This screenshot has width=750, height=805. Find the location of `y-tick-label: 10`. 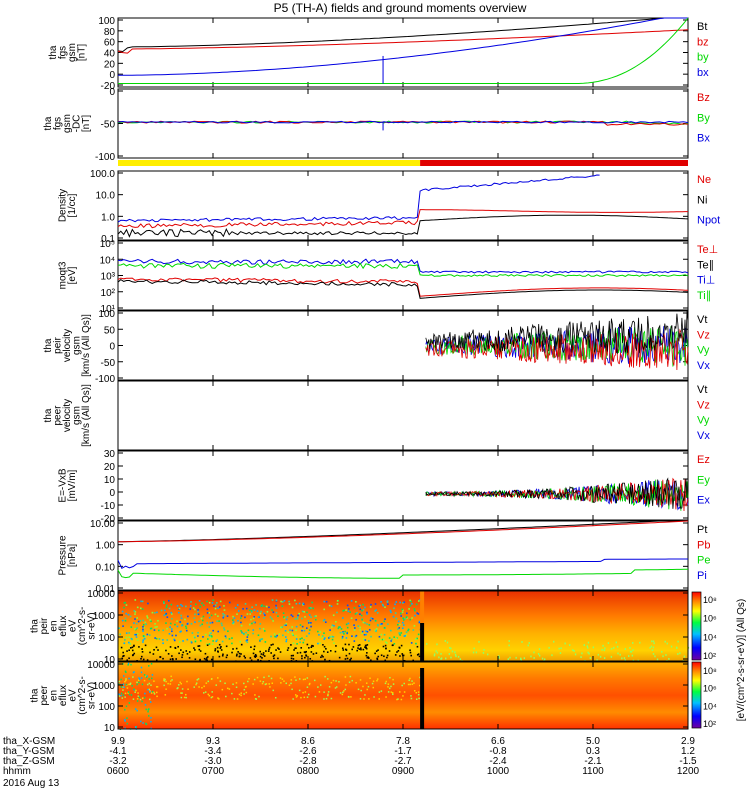

y-tick-label: 10 is located at coordinates (110, 728).